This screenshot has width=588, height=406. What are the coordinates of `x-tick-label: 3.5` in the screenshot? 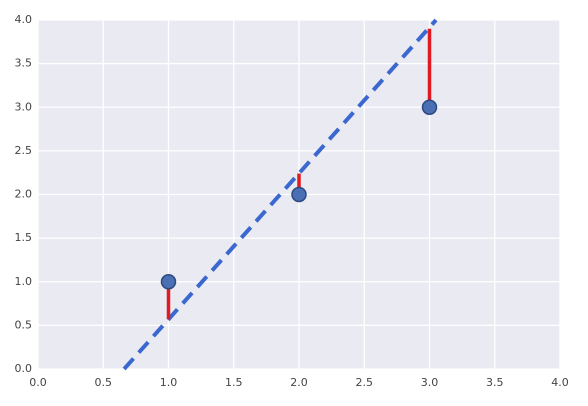 It's located at (495, 382).